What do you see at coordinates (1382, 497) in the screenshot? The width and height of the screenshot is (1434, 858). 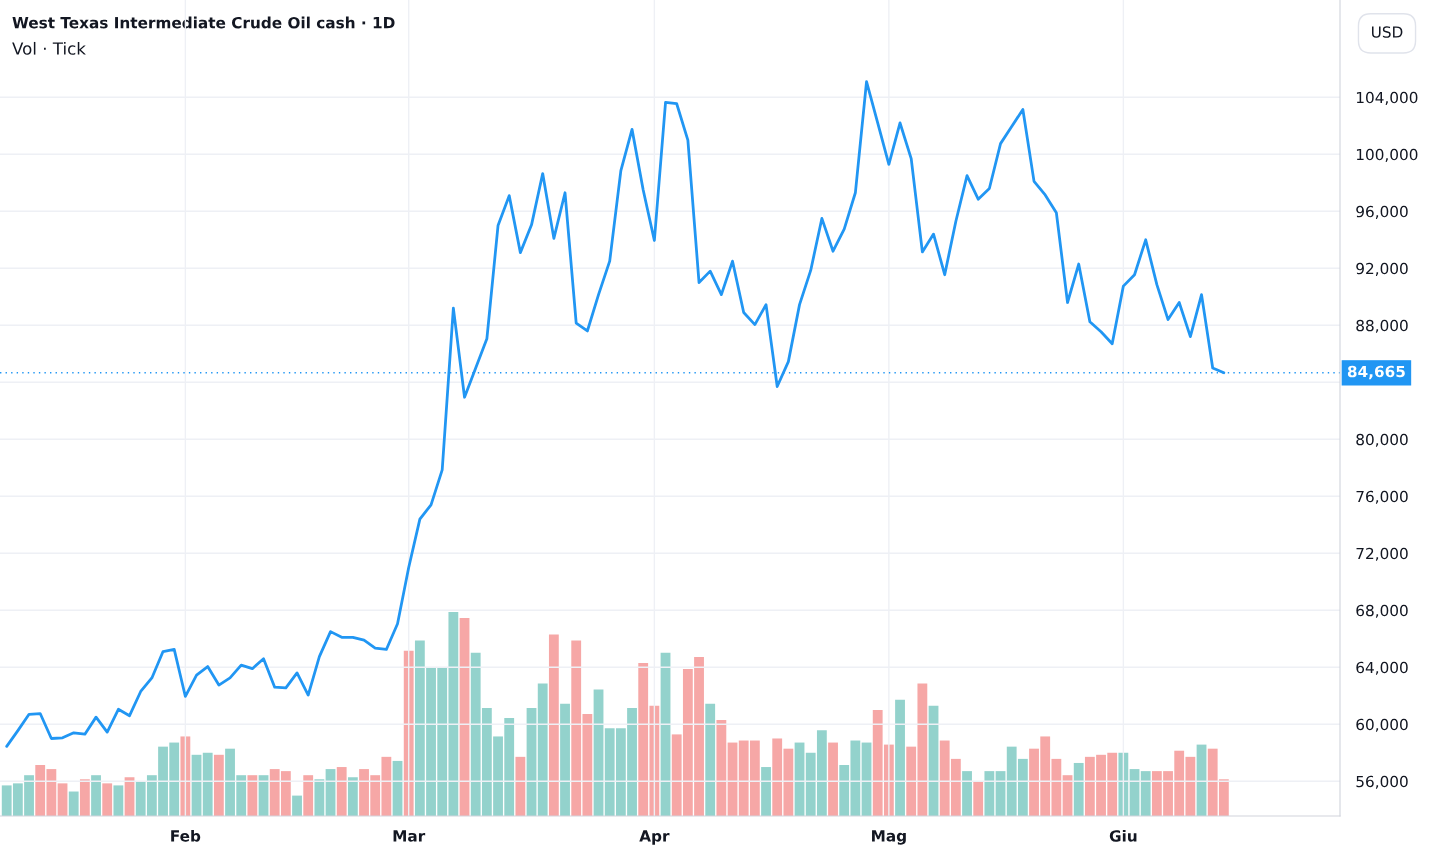 I see `y-tick-label: 76,000` at bounding box center [1382, 497].